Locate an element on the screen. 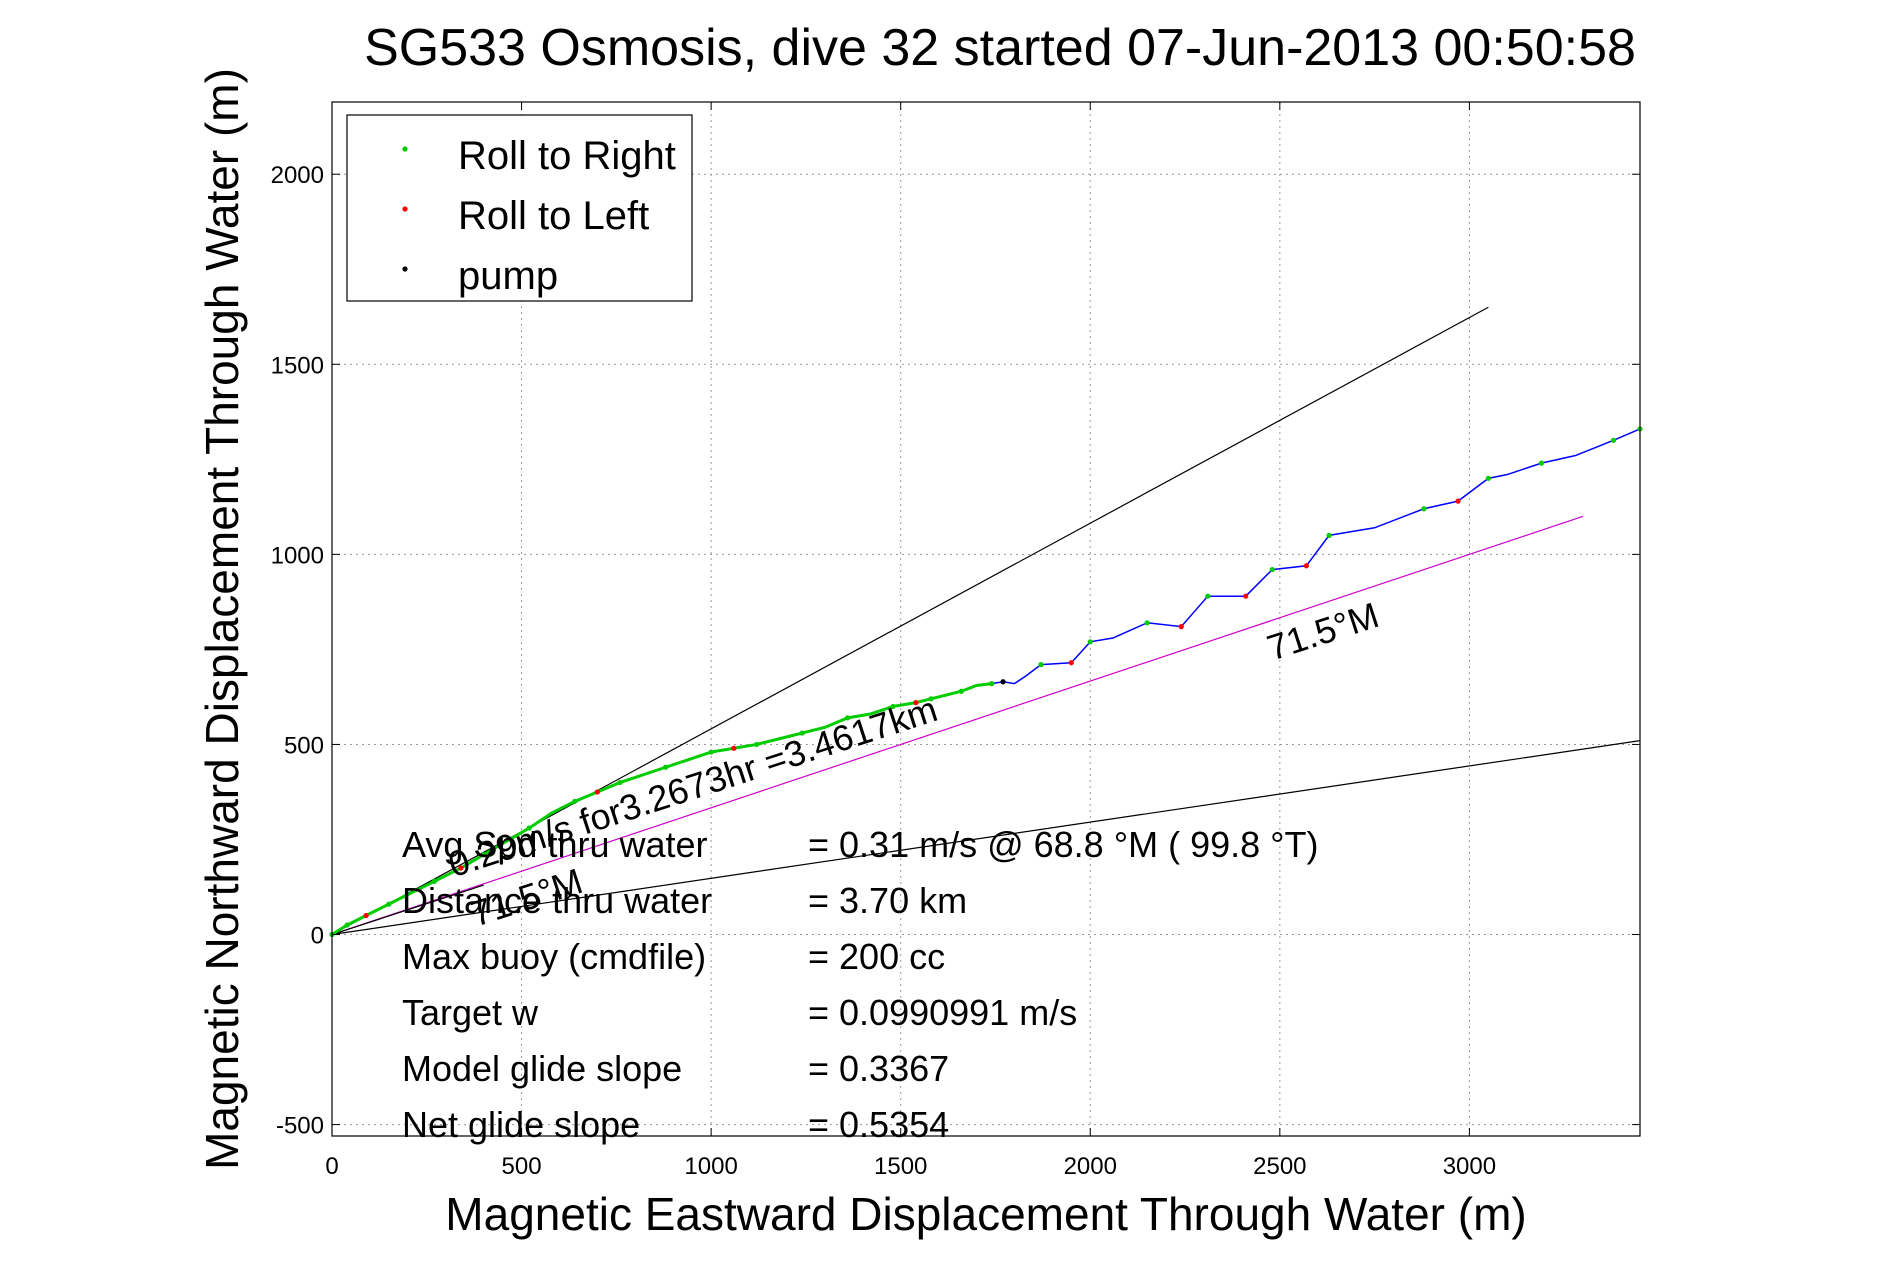  y-tick-label: 0 is located at coordinates (317, 936).